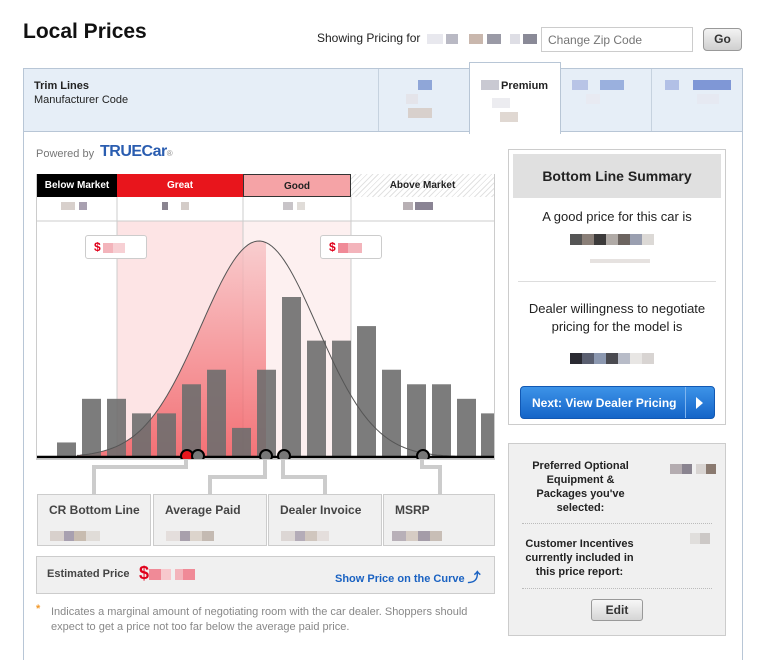  I want to click on msrp-card: MSRP, so click(439, 520).